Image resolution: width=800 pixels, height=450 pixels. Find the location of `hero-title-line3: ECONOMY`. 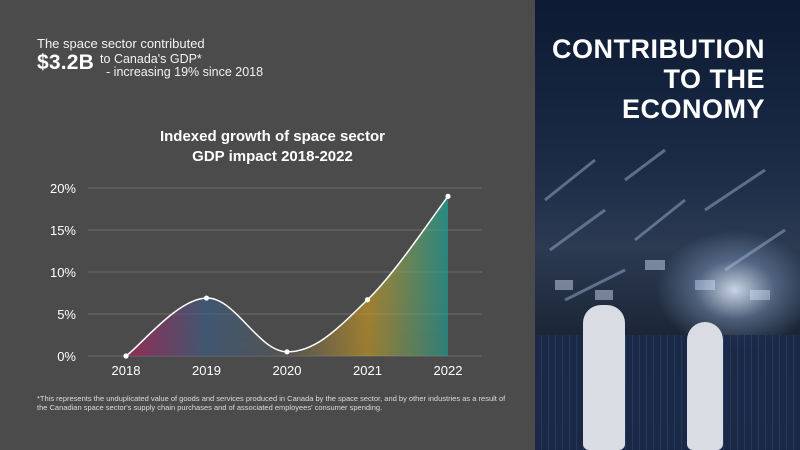

hero-title-line3: ECONOMY is located at coordinates (693, 109).